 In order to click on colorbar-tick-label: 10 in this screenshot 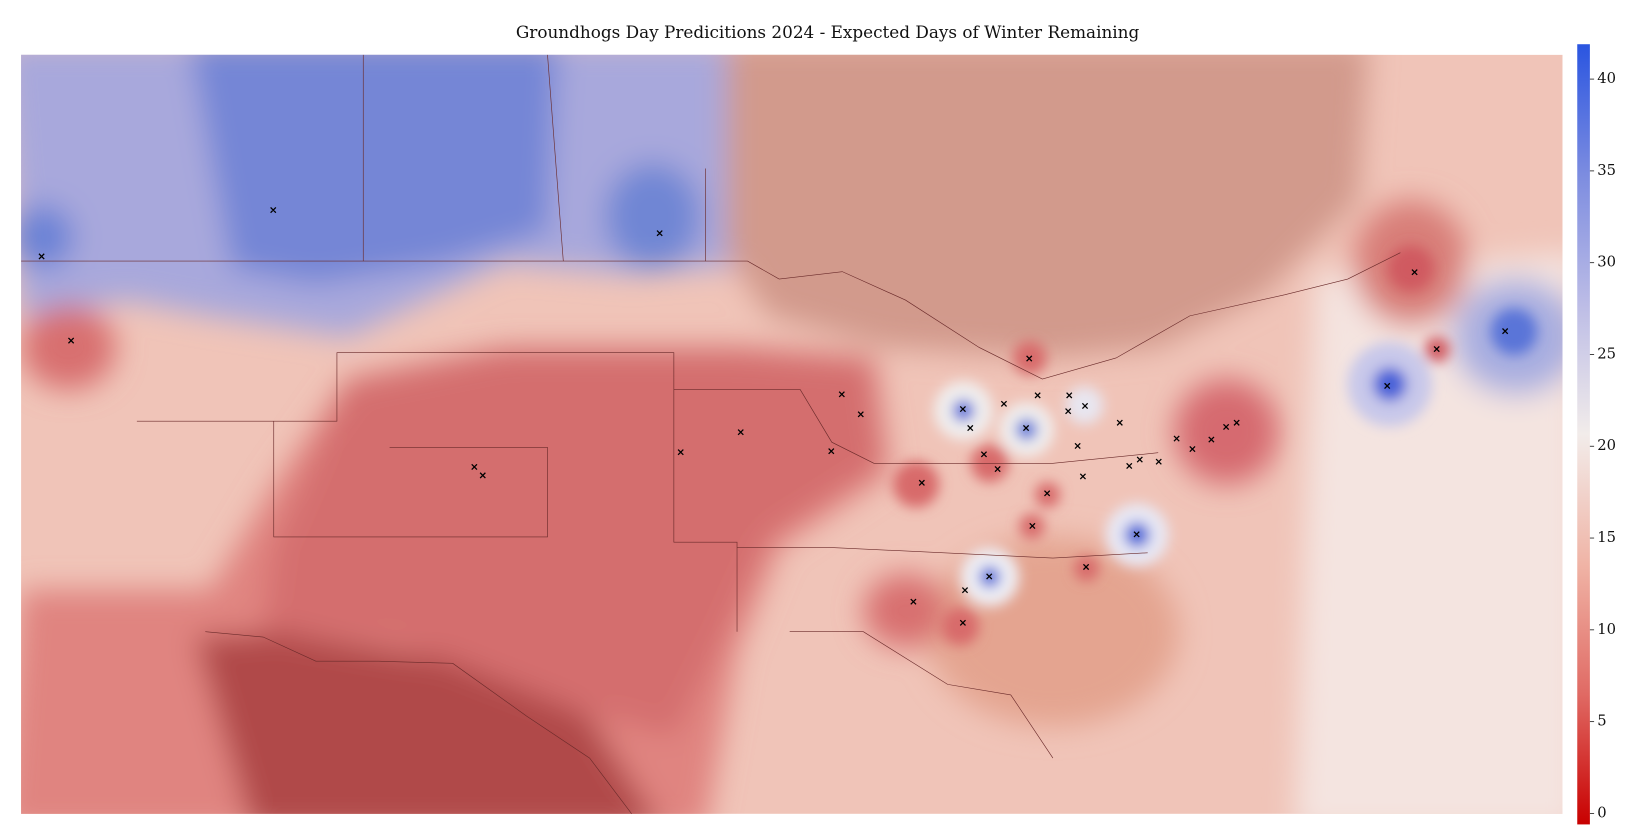, I will do `click(1606, 629)`.